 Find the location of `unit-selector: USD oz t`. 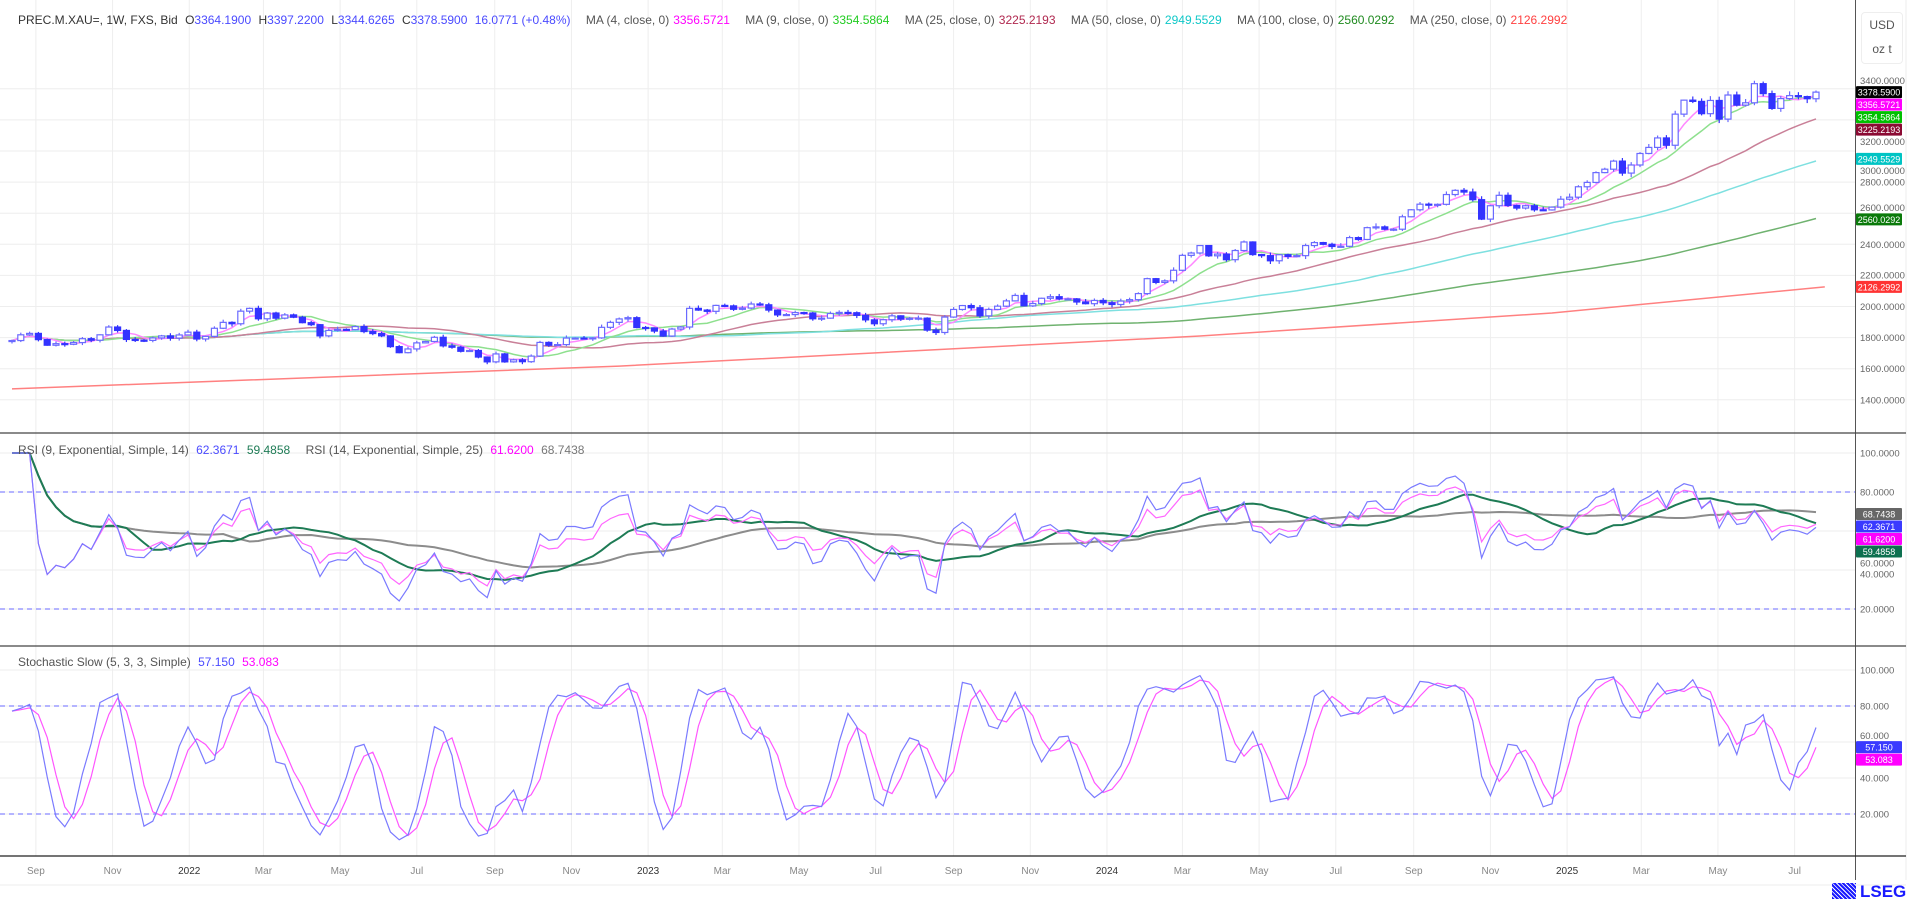

unit-selector: USD oz t is located at coordinates (1882, 38).